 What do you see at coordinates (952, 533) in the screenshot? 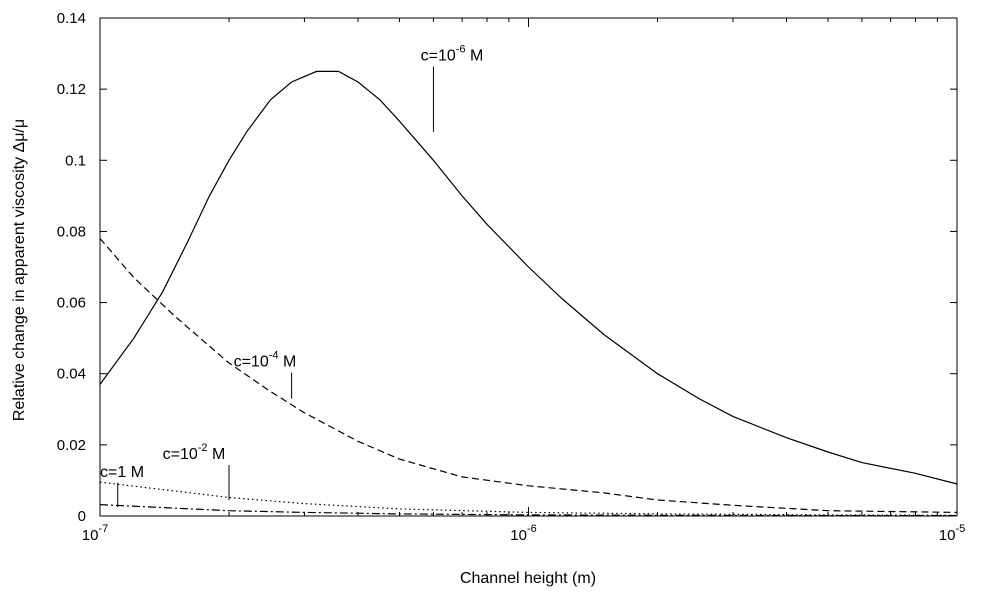
I see `x-tick-label: 10⁻⁵` at bounding box center [952, 533].